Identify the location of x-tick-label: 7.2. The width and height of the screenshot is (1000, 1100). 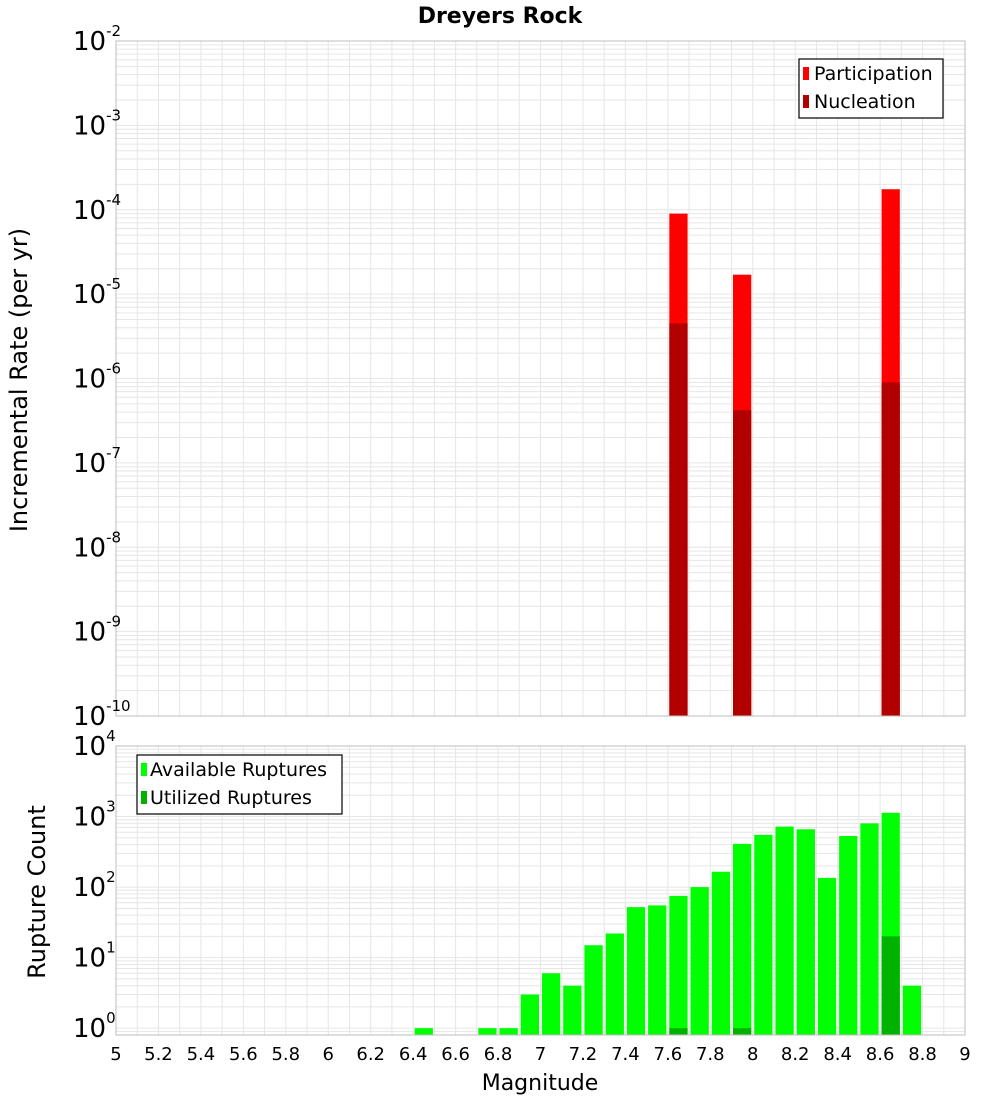
(583, 1054).